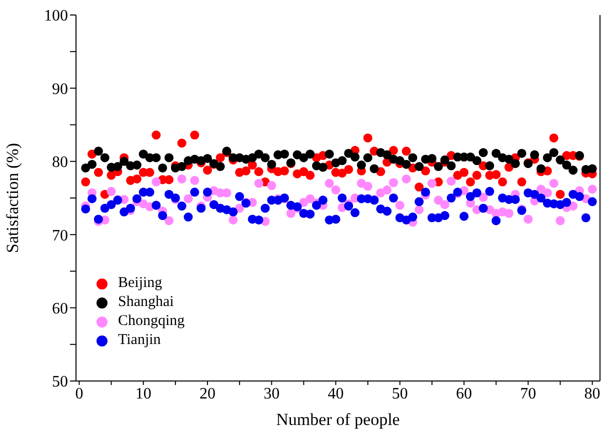  What do you see at coordinates (140, 283) in the screenshot?
I see `legend-label: Beijing` at bounding box center [140, 283].